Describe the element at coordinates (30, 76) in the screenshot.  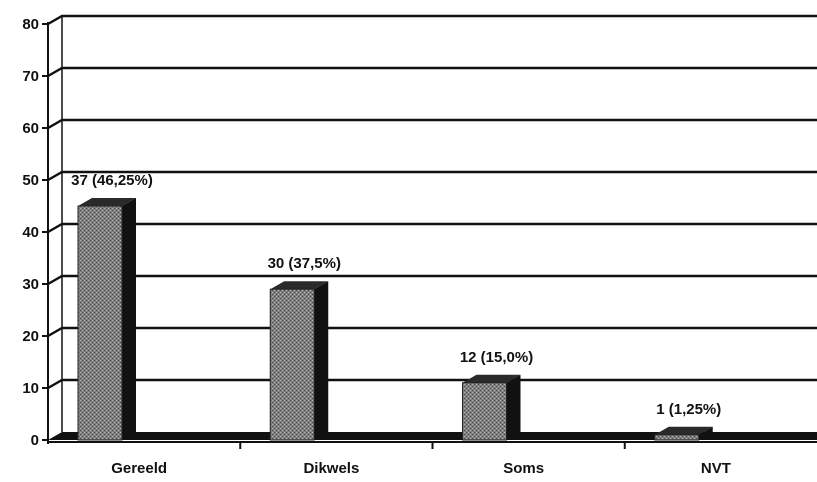
I see `y-tick-label: 70` at that location.